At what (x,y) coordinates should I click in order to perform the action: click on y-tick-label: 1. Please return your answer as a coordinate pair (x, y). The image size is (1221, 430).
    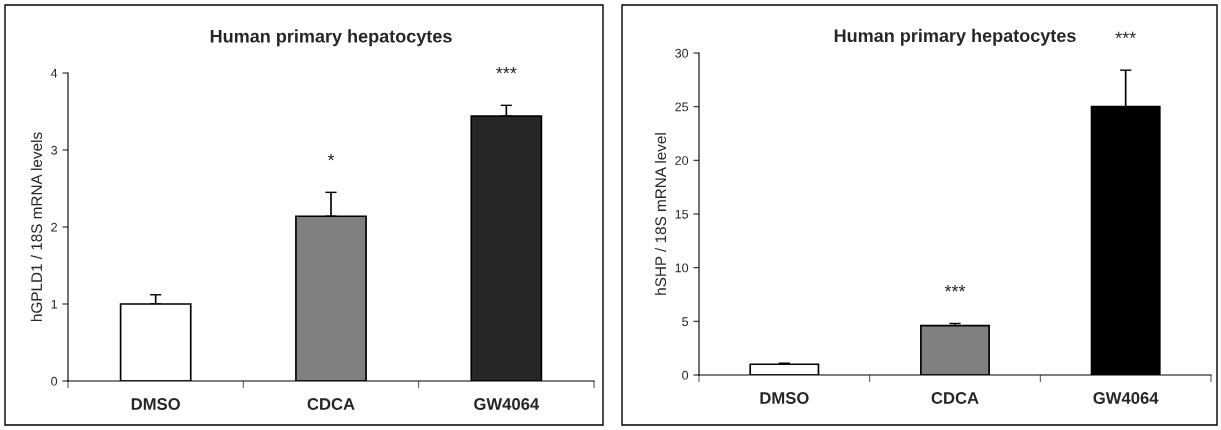
    Looking at the image, I should click on (54, 304).